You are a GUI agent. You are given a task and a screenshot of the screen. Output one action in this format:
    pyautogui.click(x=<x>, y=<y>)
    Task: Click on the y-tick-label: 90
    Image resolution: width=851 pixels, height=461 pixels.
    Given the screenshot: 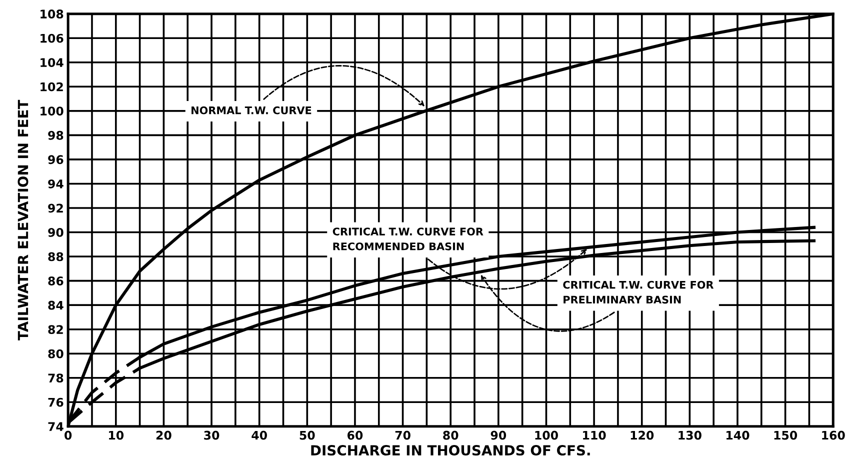 What is the action you would take?
    pyautogui.click(x=56, y=232)
    